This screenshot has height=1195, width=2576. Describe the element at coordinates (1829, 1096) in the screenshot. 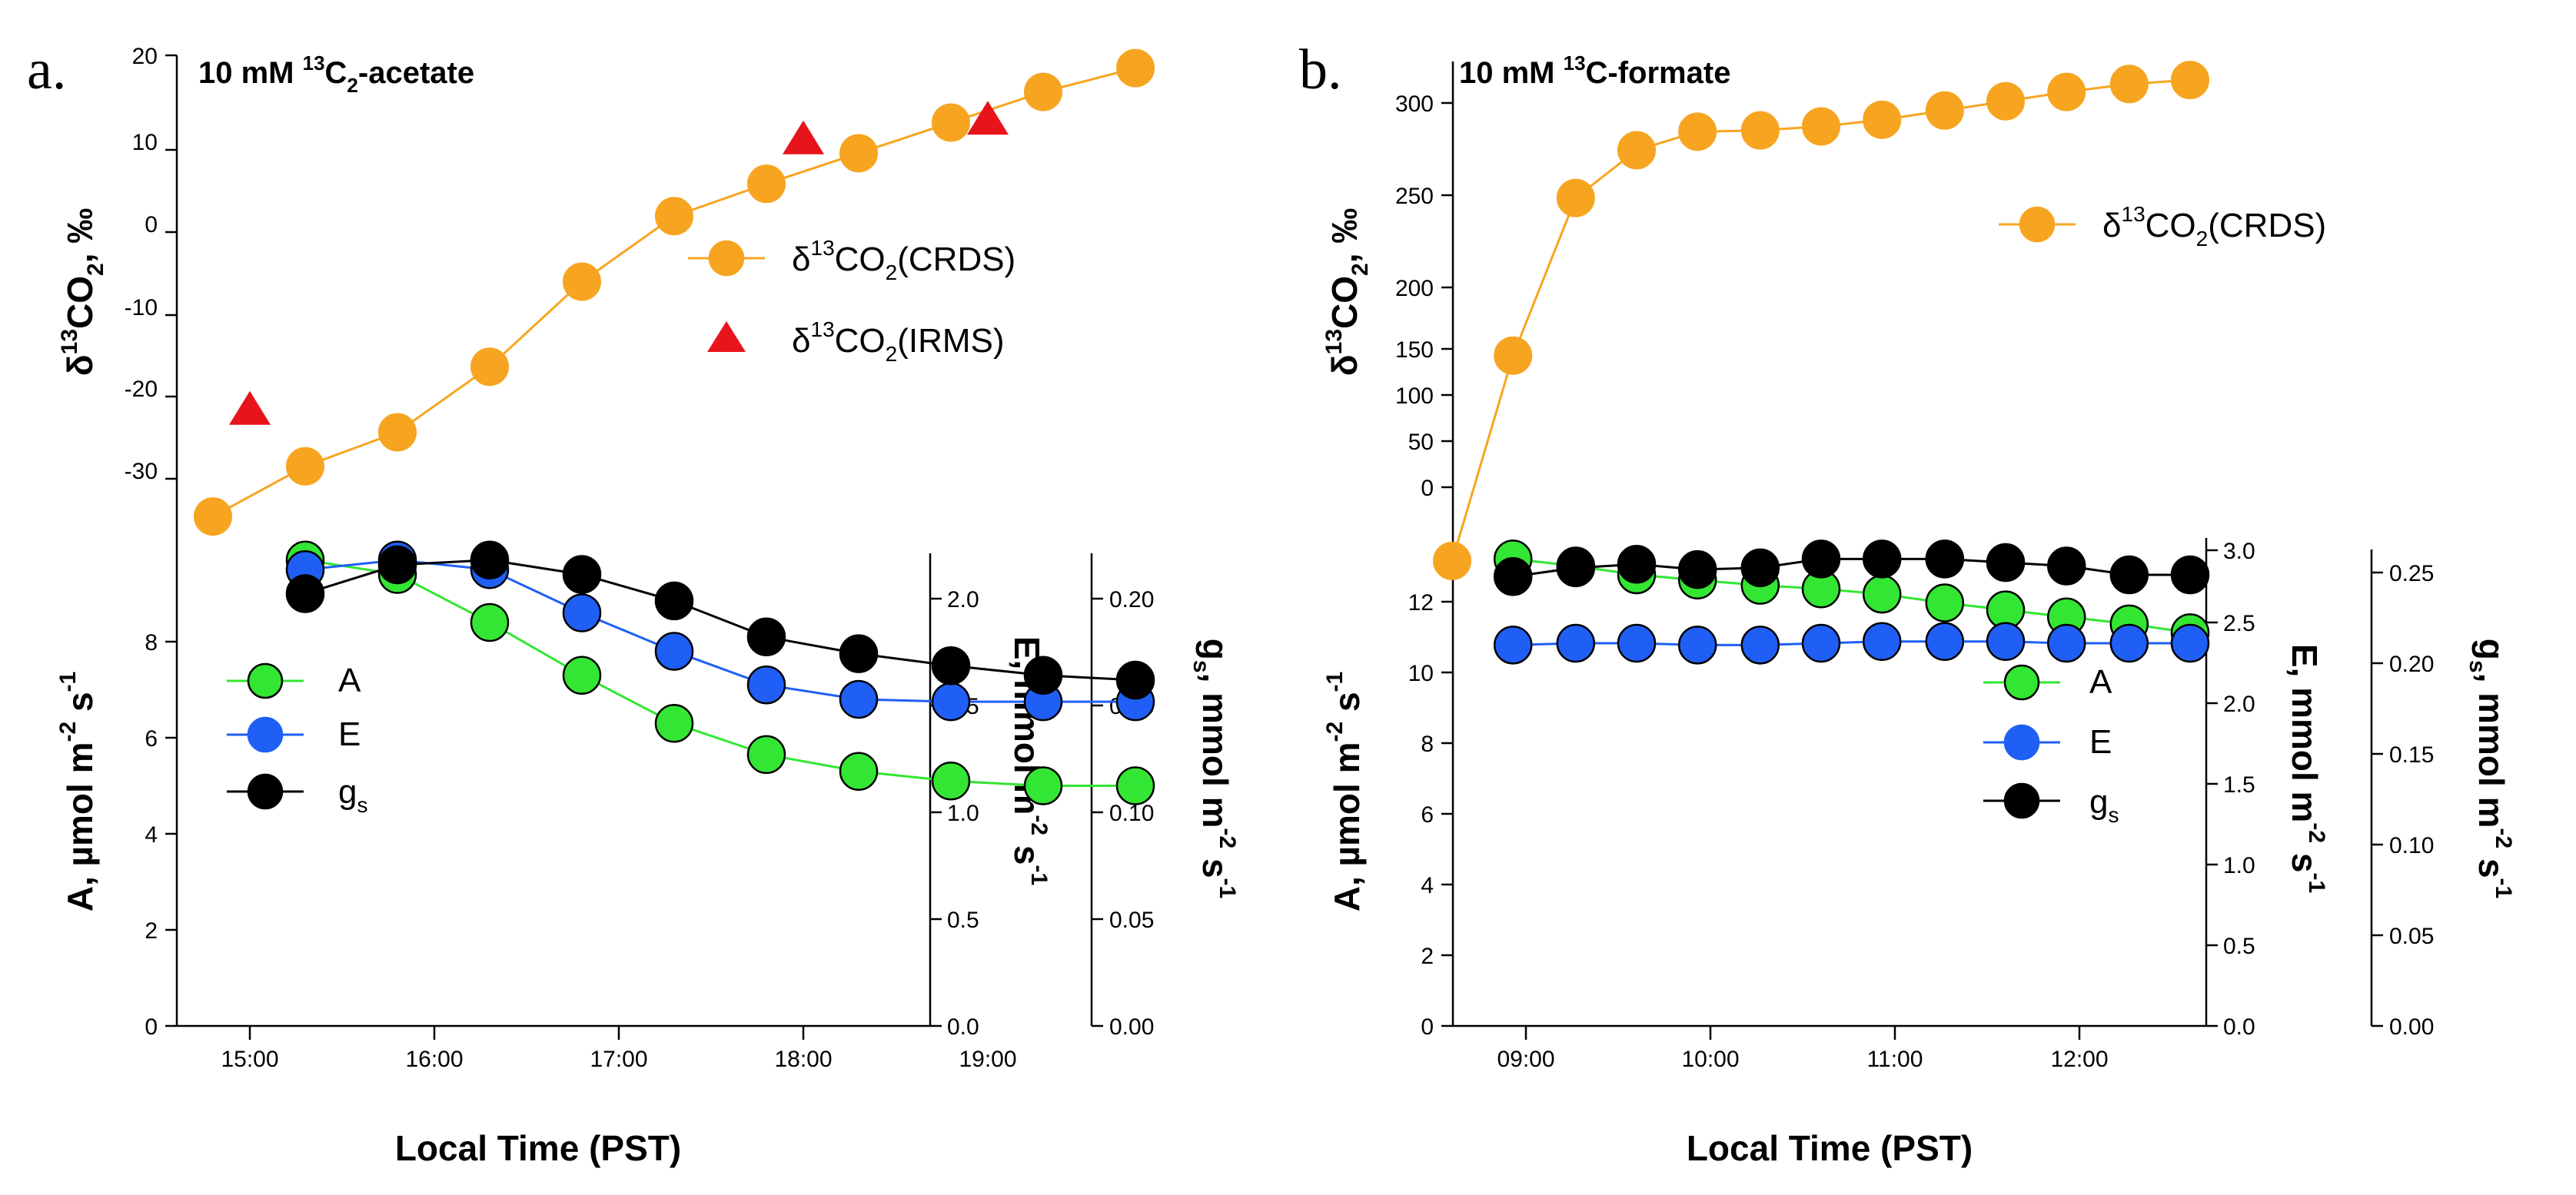

I see `panel-b-x-axis: 09:00 10:00 11:00 12:00 Local Time (PST)` at that location.